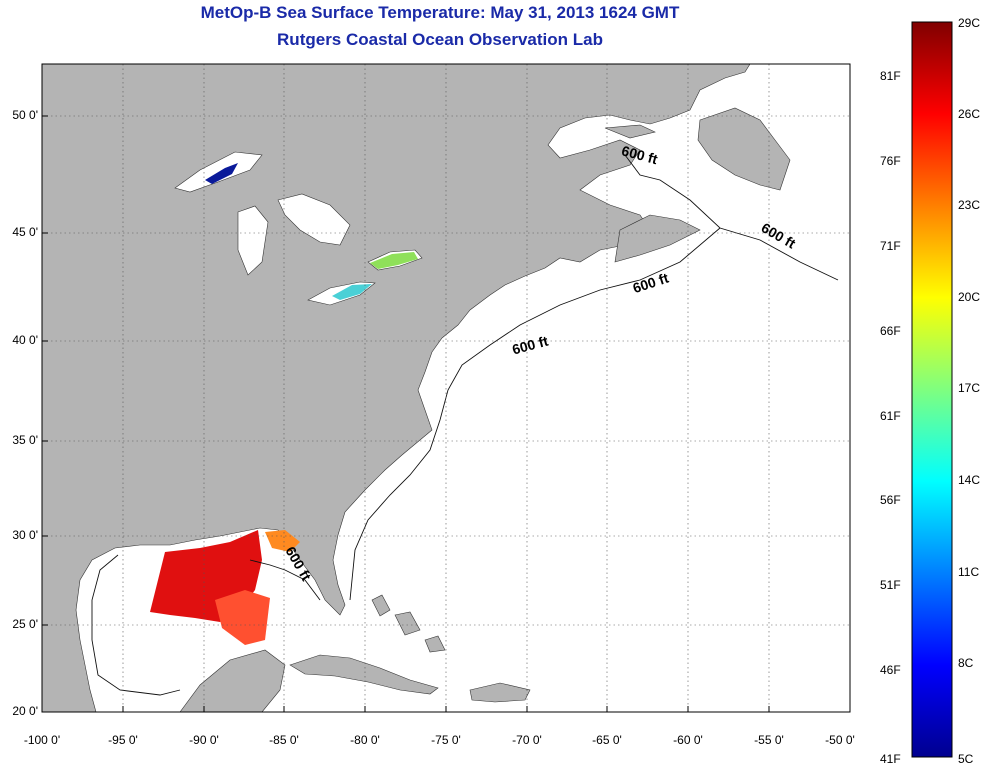 The image size is (984, 770). I want to click on colorbar-fahrenheit-label: 56F, so click(890, 500).